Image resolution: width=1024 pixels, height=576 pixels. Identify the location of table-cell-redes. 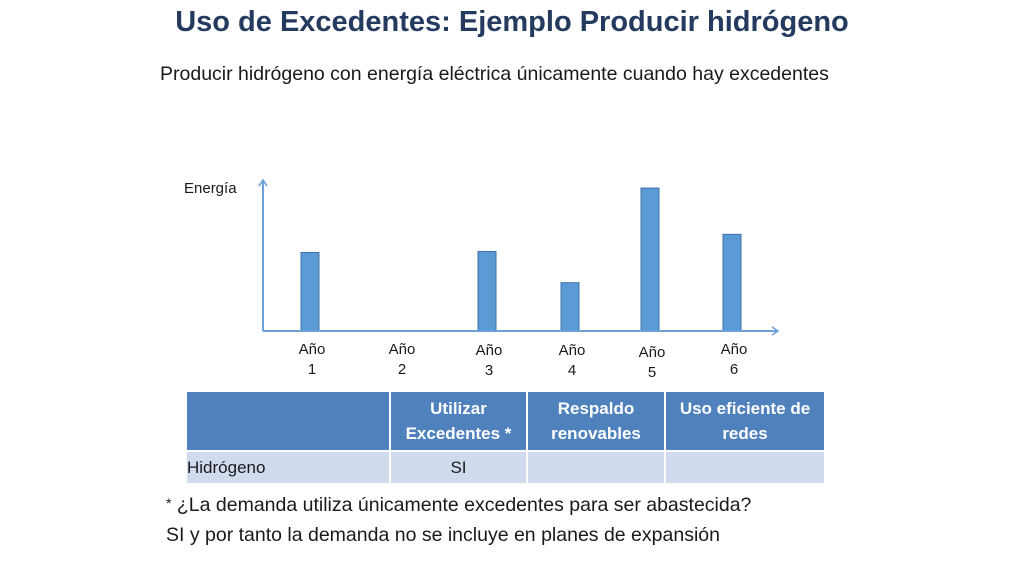
(745, 467).